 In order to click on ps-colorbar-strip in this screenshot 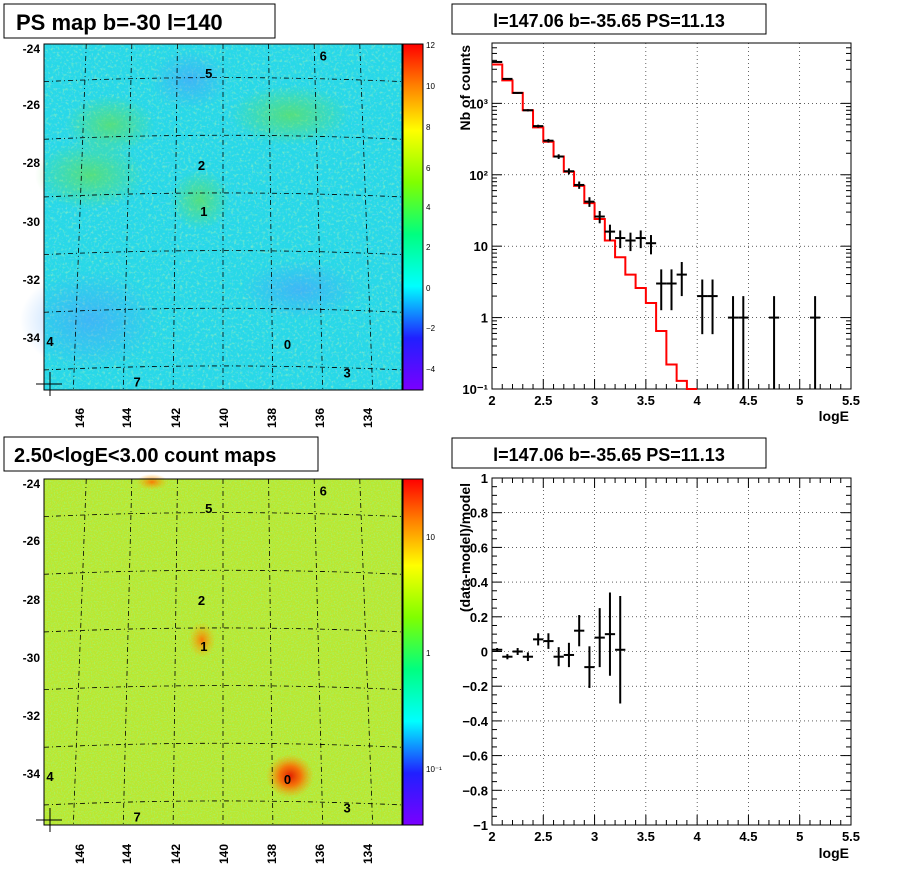, I will do `click(413, 217)`.